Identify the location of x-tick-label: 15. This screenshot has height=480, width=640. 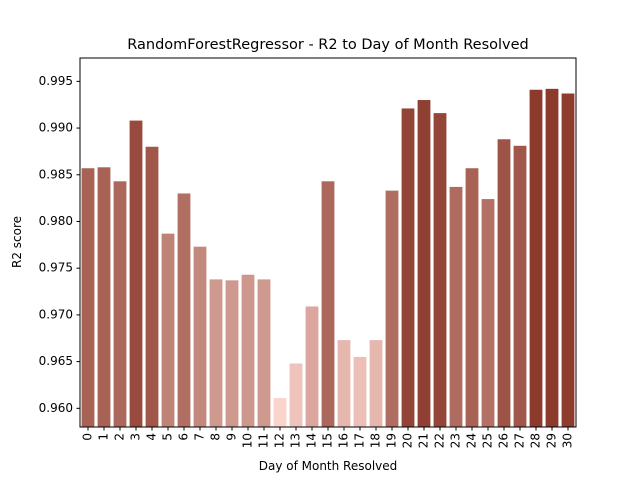
(328, 440).